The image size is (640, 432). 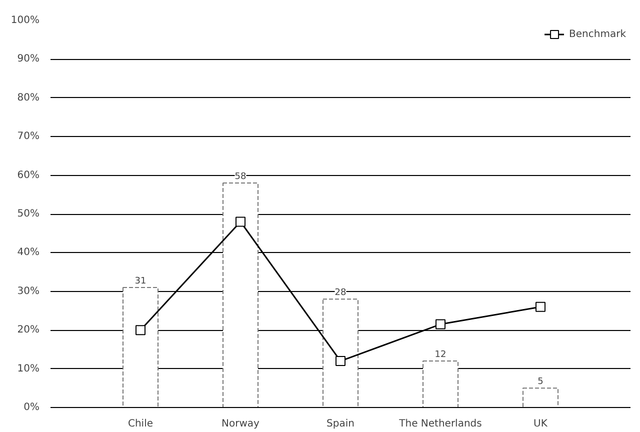 What do you see at coordinates (141, 424) in the screenshot?
I see `x-tick-label: Chile` at bounding box center [141, 424].